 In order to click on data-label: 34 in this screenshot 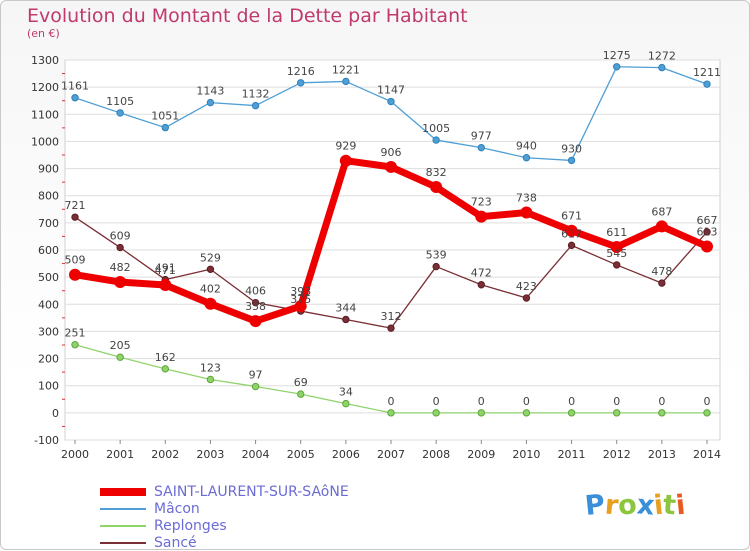, I will do `click(346, 392)`.